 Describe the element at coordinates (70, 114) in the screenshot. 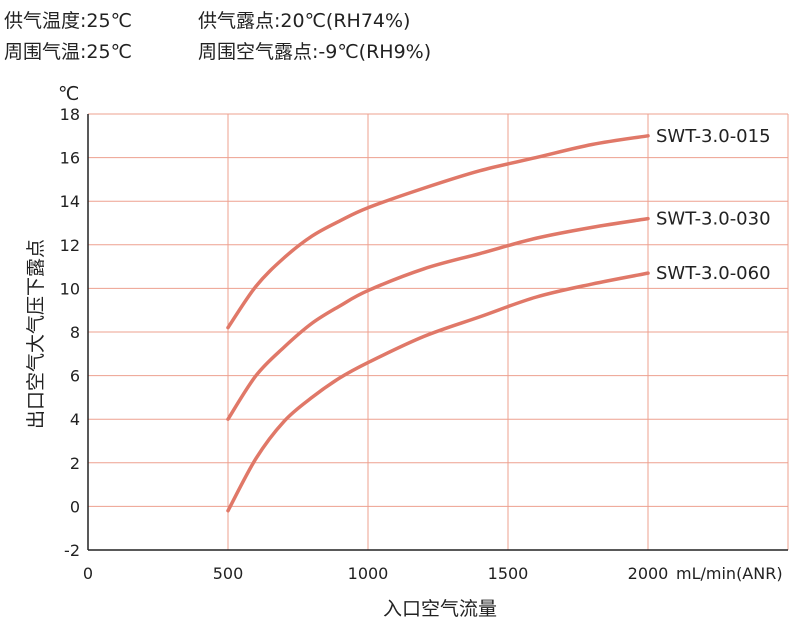

I see `y-tick-label: 18` at that location.